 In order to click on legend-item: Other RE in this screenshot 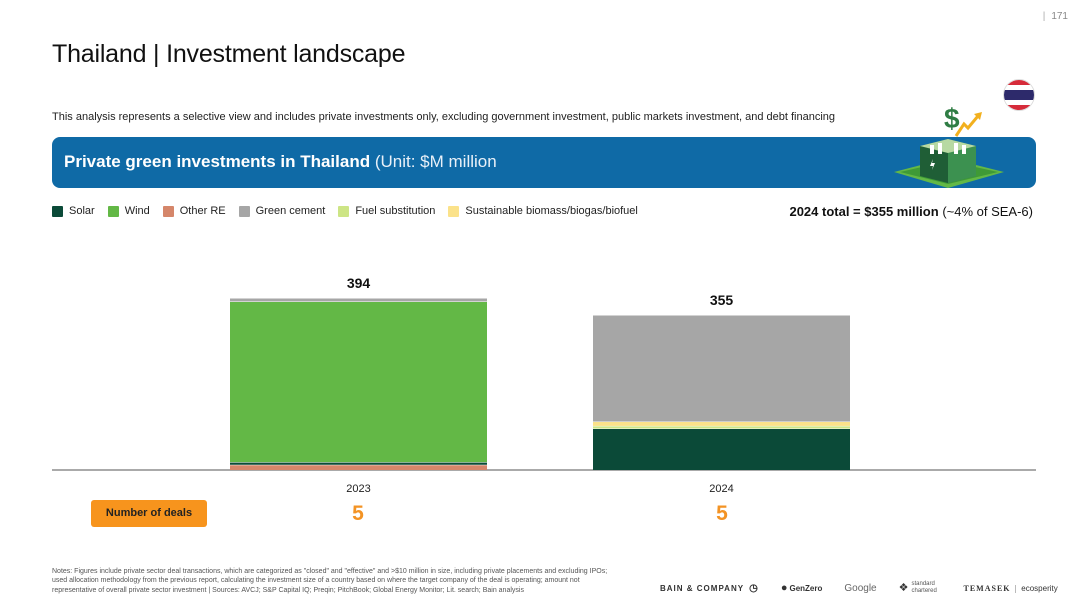, I will do `click(194, 211)`.